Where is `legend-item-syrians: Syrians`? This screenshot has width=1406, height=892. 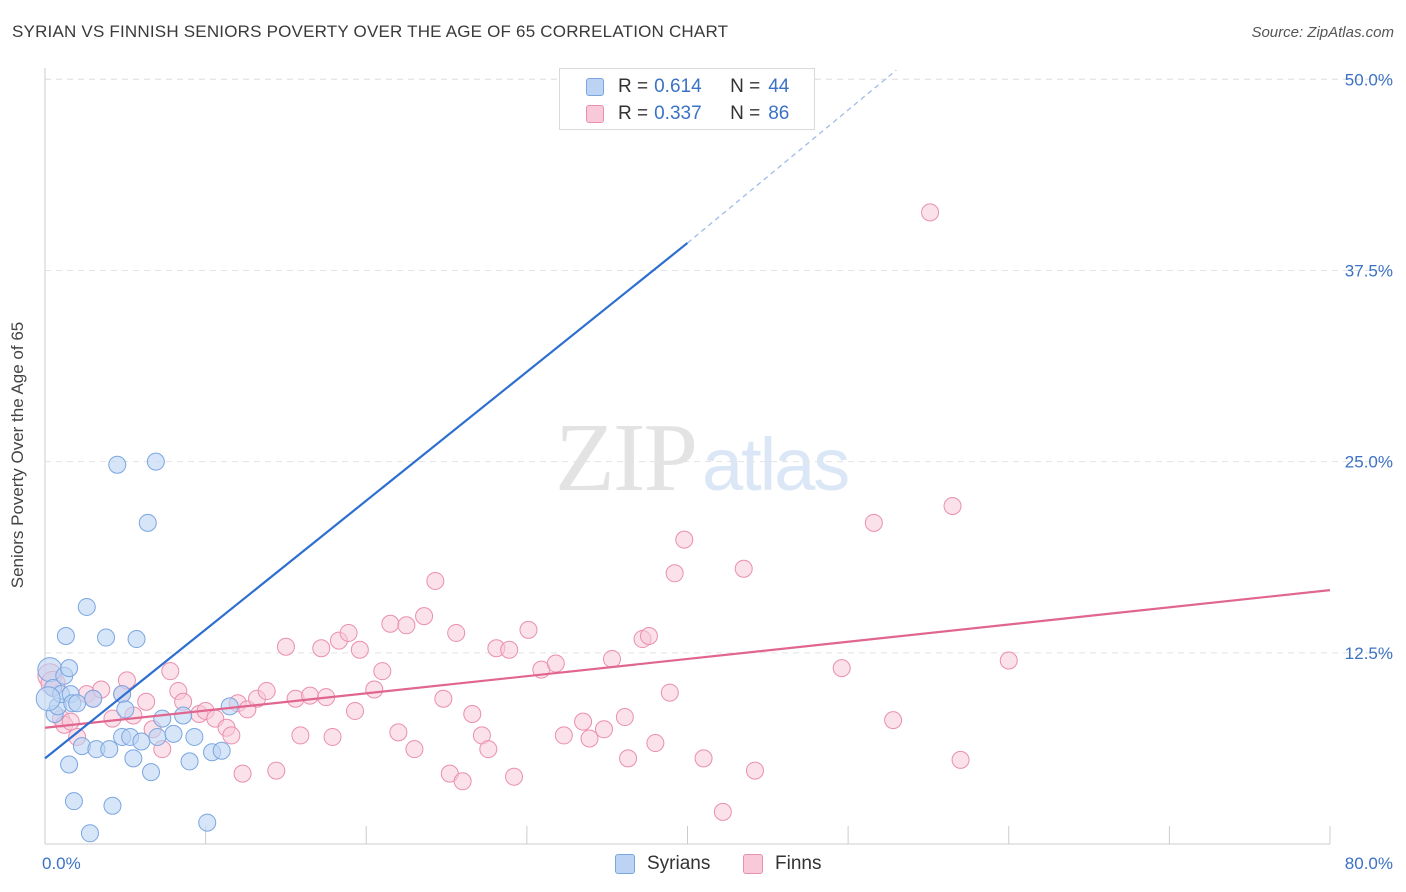 legend-item-syrians: Syrians is located at coordinates (662, 864).